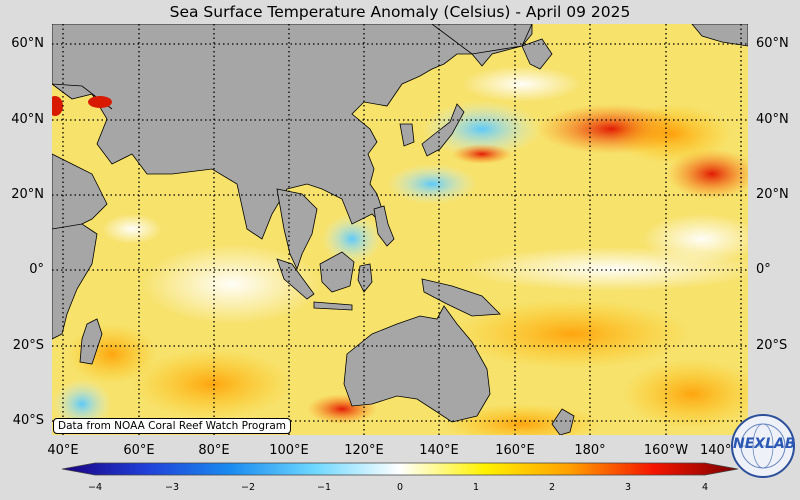 The image size is (800, 500). What do you see at coordinates (552, 487) in the screenshot?
I see `colorbar-tick: 2` at bounding box center [552, 487].